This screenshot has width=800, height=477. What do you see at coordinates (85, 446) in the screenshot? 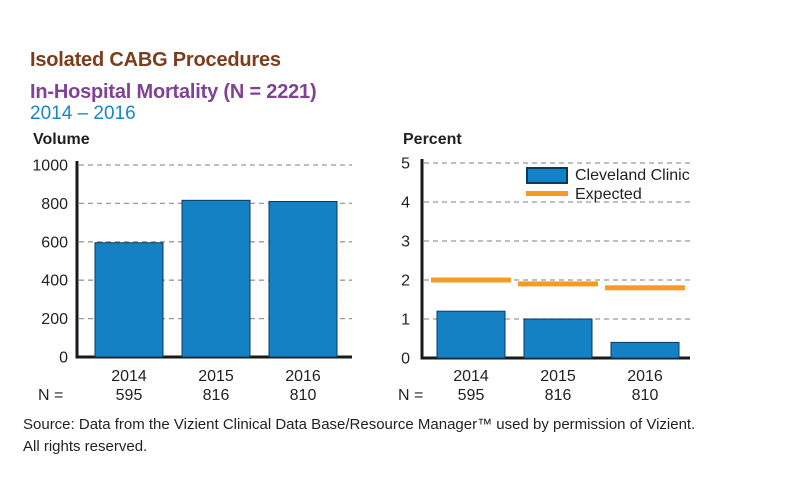
I see `source-note-line2: All rights reserved.` at bounding box center [85, 446].